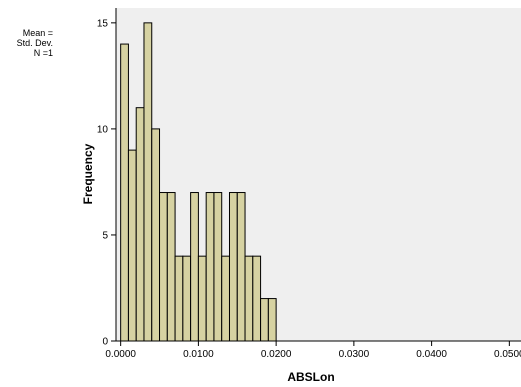 The height and width of the screenshot is (387, 521). What do you see at coordinates (88, 173) in the screenshot?
I see `y-axis-title: Frequency` at bounding box center [88, 173].